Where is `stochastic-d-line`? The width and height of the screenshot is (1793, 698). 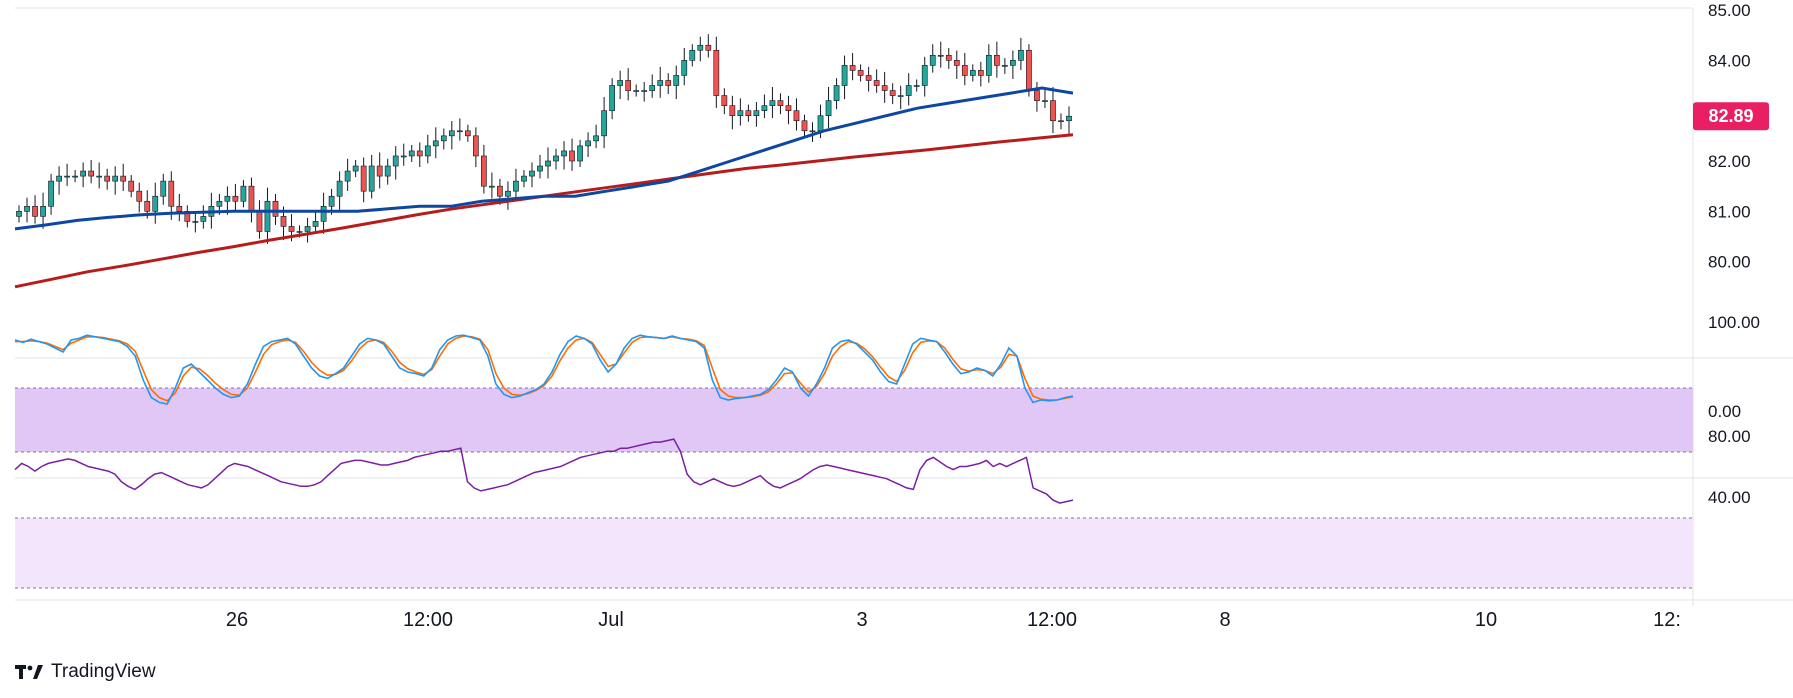 stochastic-d-line is located at coordinates (544, 368).